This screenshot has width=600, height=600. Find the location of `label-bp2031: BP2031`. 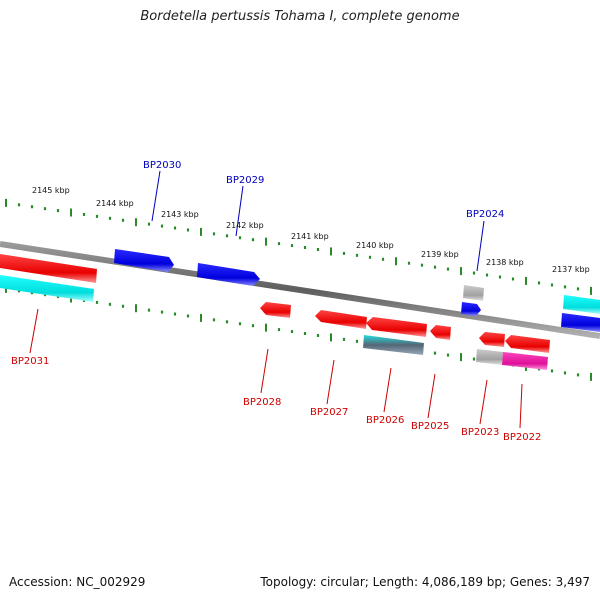

label-bp2031: BP2031 is located at coordinates (30, 361).